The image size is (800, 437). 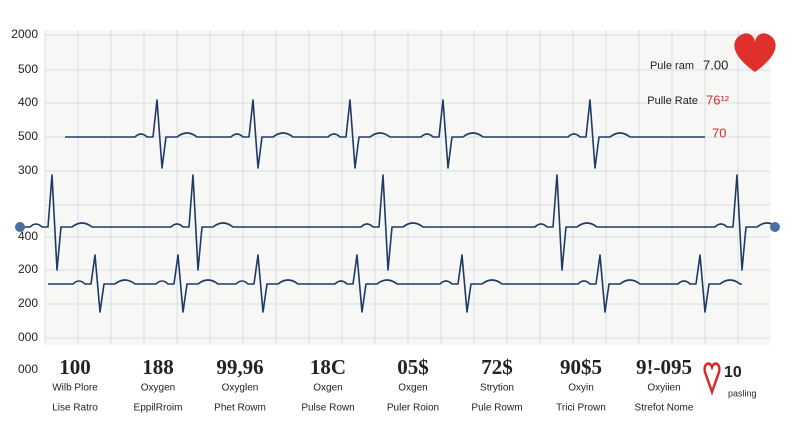 What do you see at coordinates (413, 367) in the screenshot?
I see `stat-value: 05$` at bounding box center [413, 367].